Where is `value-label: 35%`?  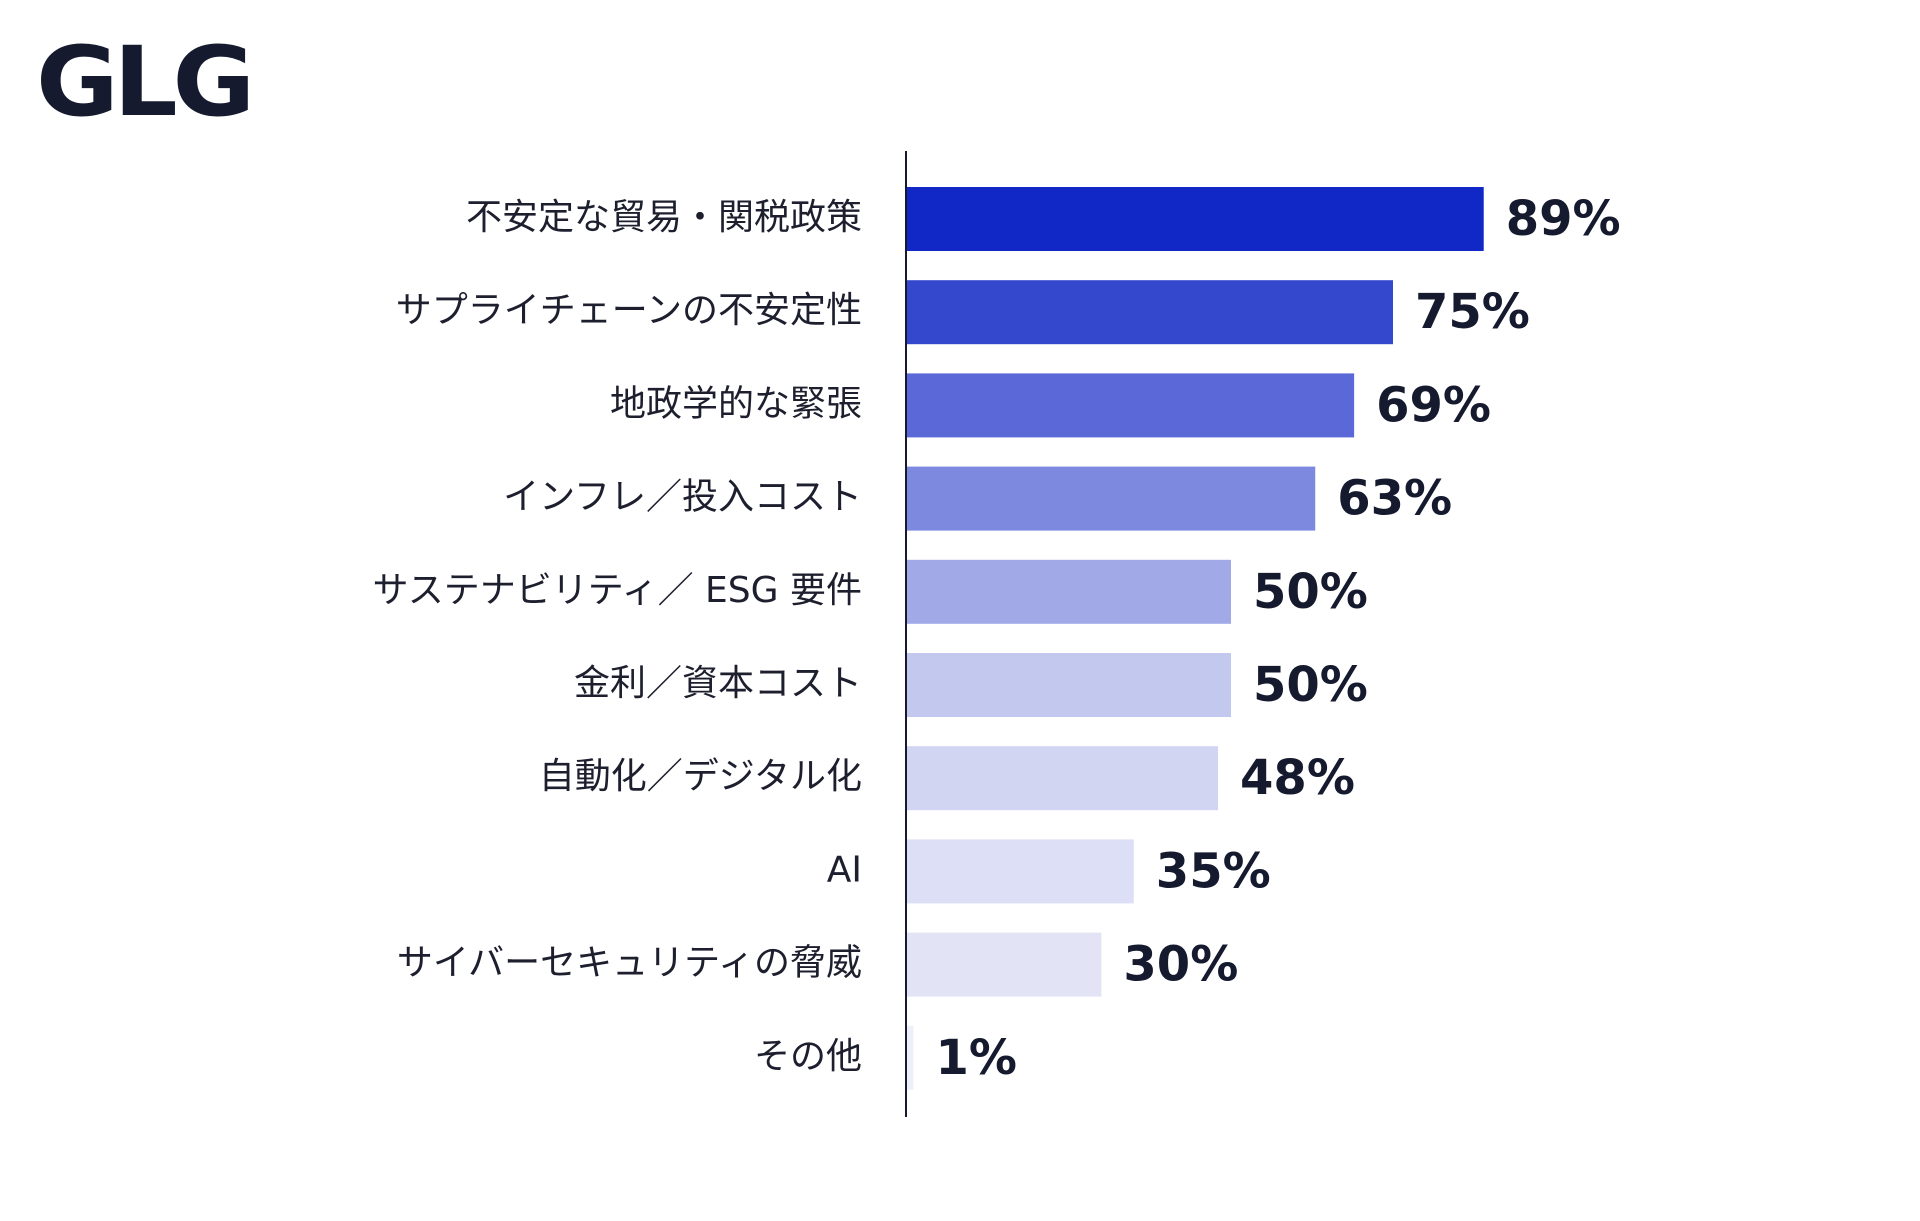 value-label: 35% is located at coordinates (1213, 871).